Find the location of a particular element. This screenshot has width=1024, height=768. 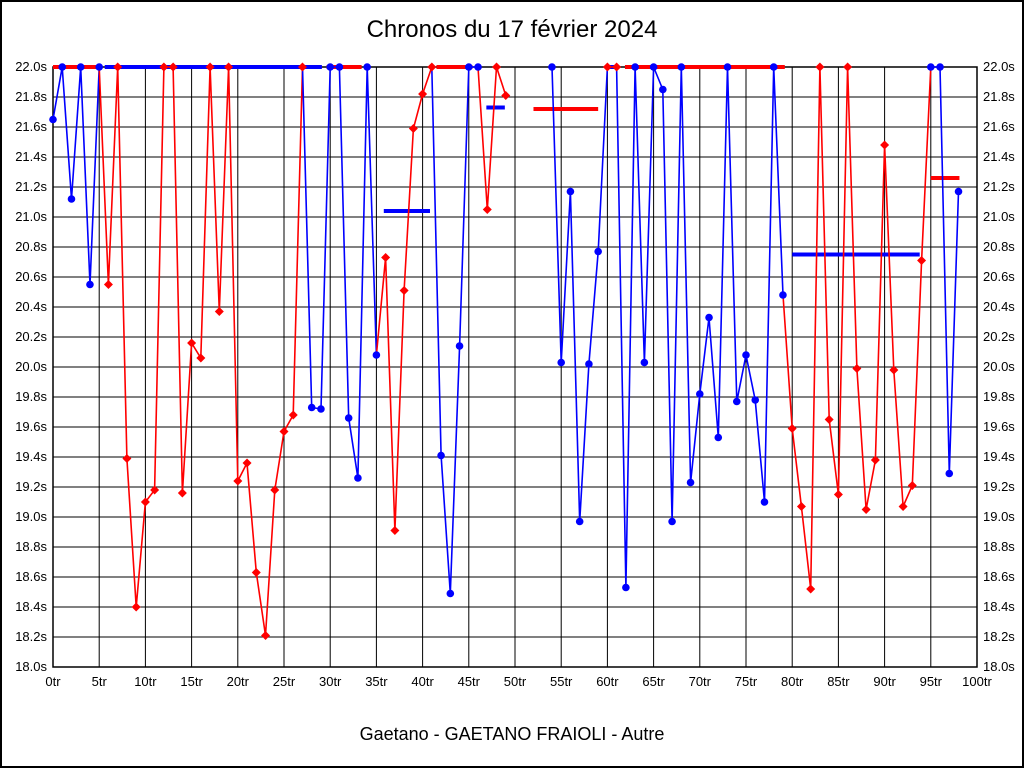

stint-4-line is located at coordinates (404, 298).